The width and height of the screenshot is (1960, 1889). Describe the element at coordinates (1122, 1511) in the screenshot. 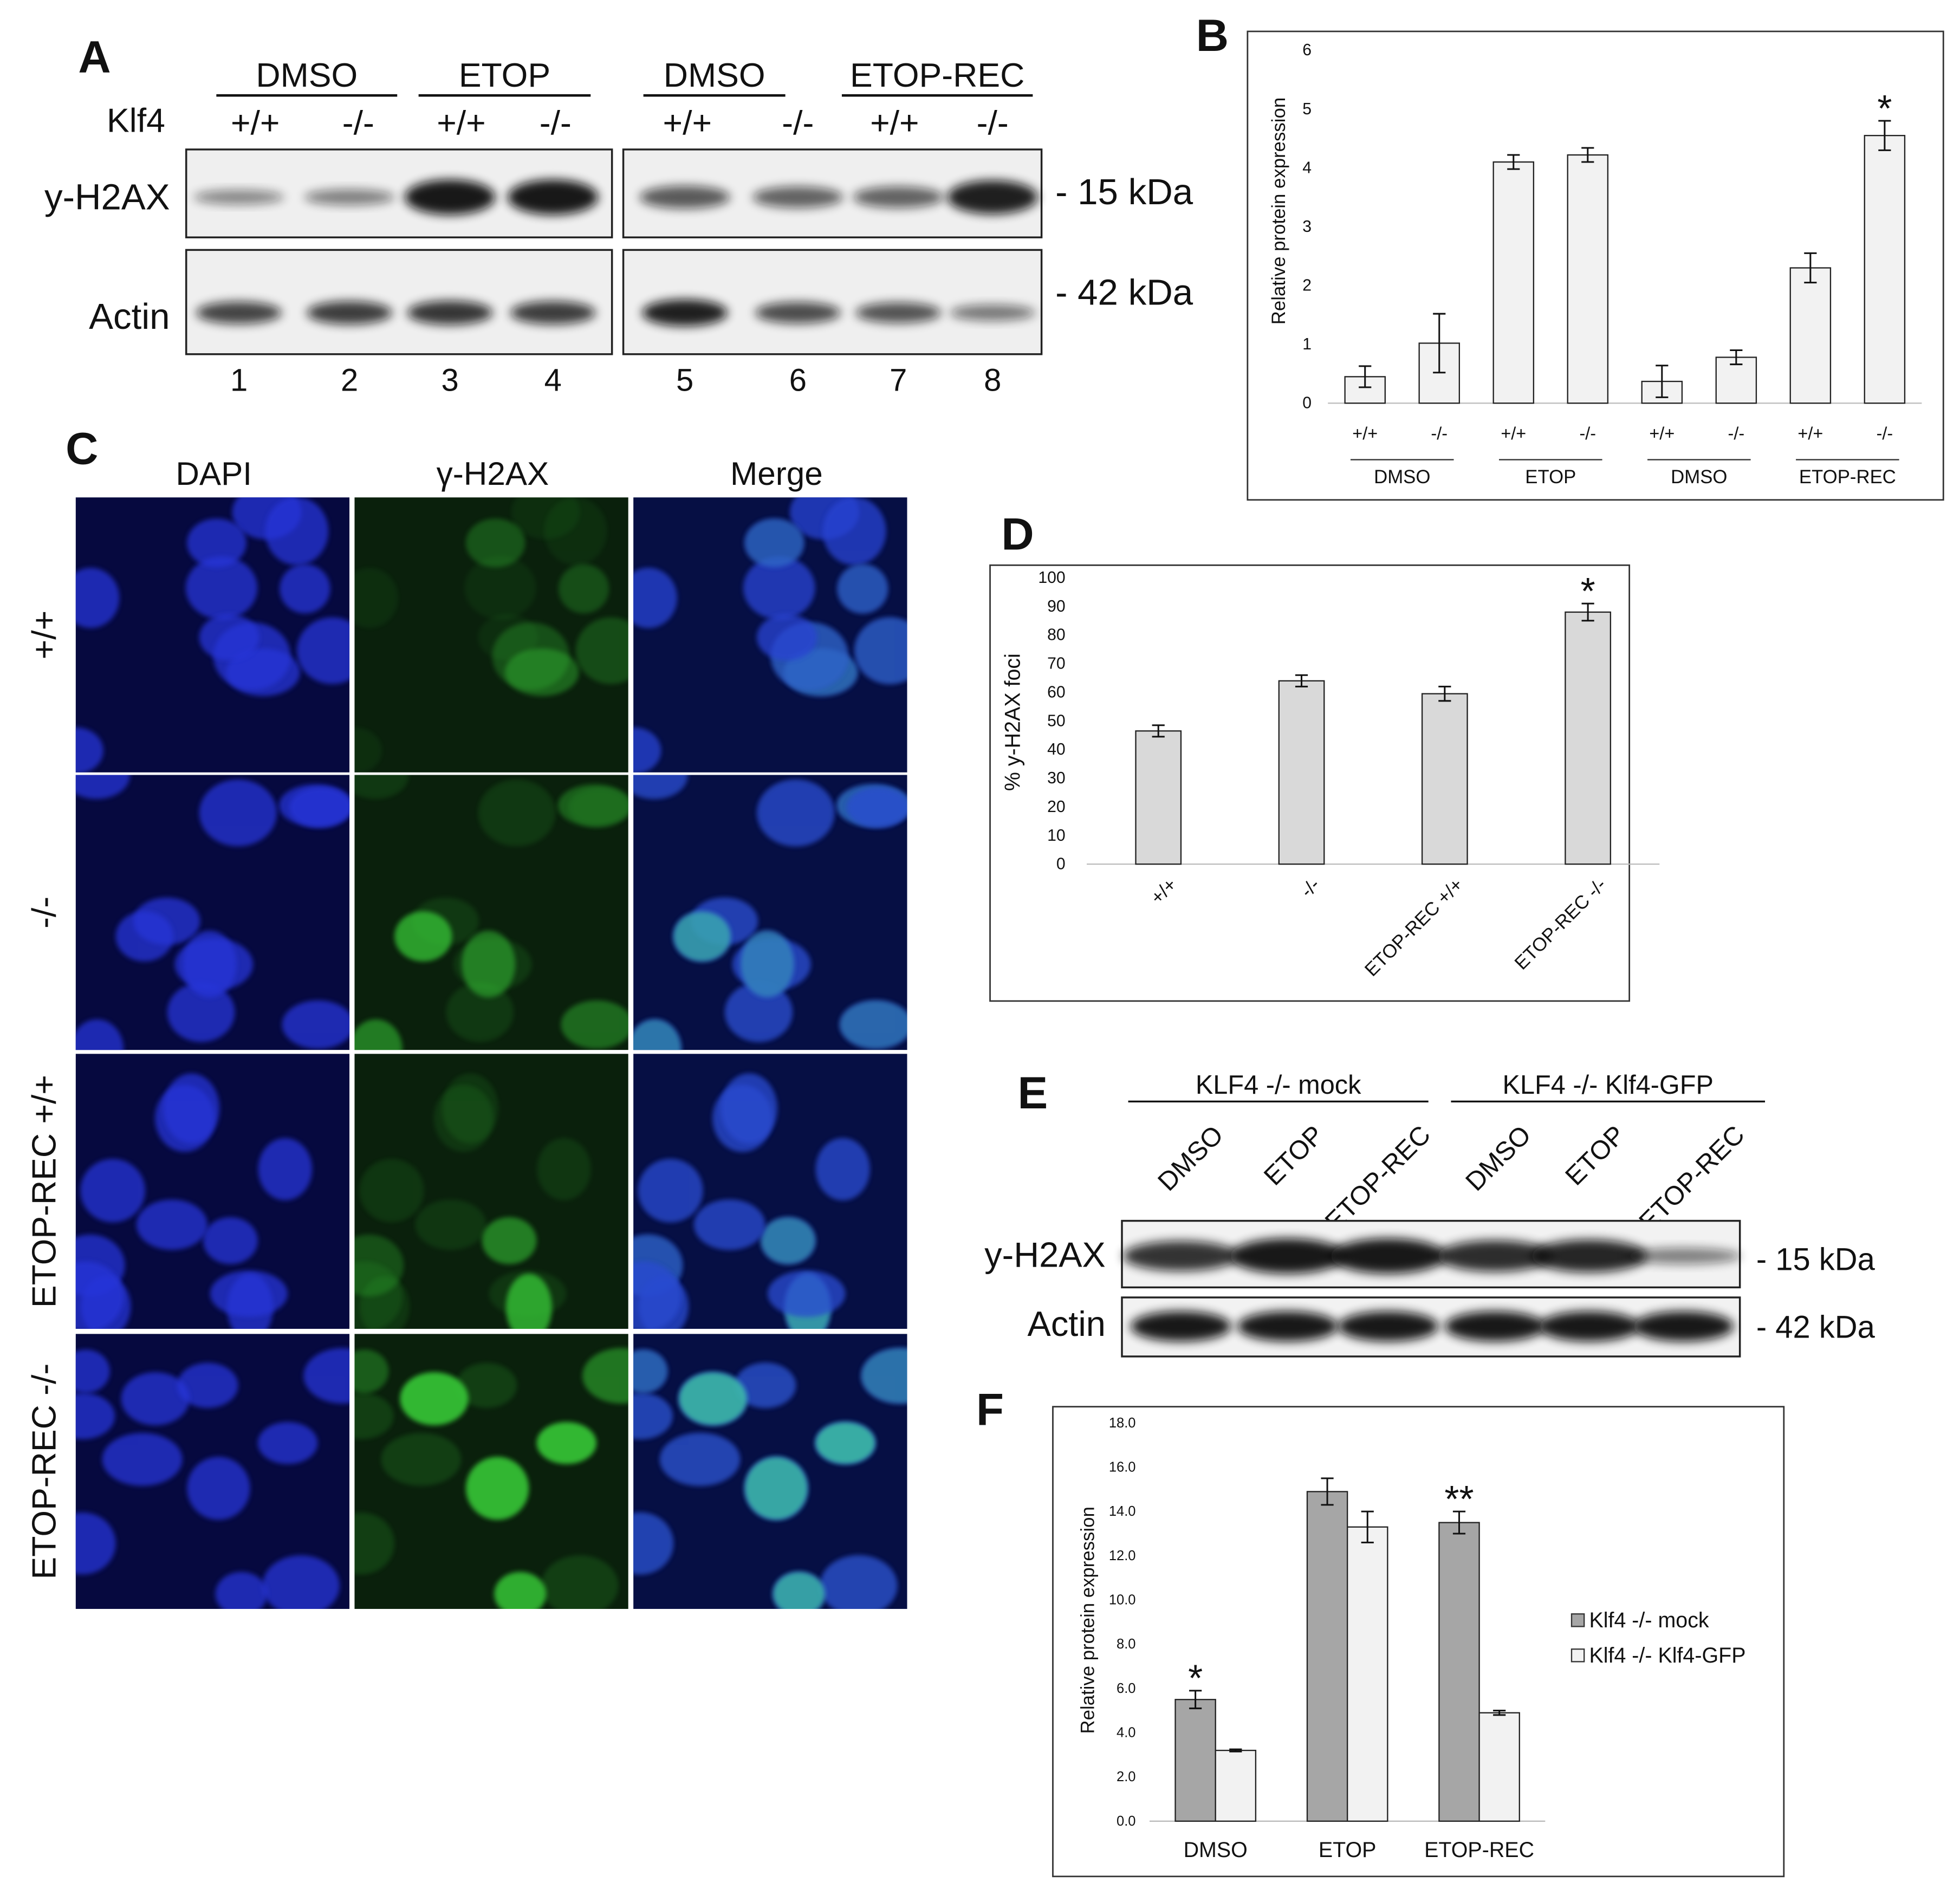

I see `y-tick-label: 14.0` at that location.